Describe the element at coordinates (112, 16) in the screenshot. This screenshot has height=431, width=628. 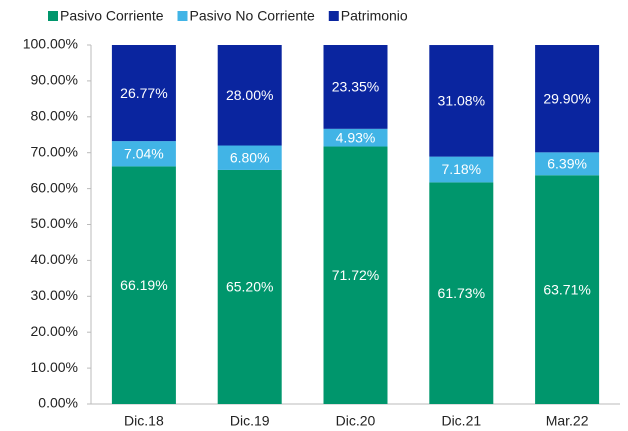
I see `legend-label: Pasivo Corriente` at that location.